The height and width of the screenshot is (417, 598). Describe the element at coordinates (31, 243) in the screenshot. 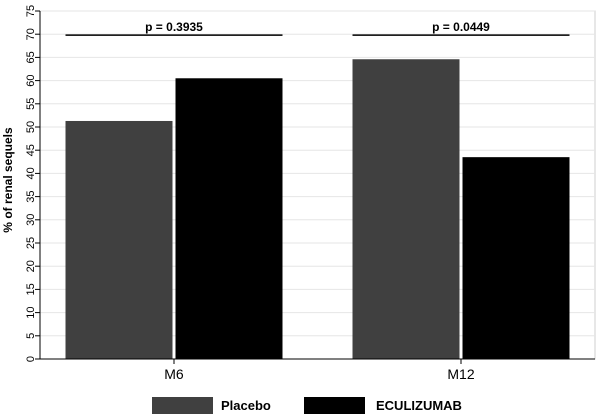

I see `y-tick-label-25: 25` at that location.